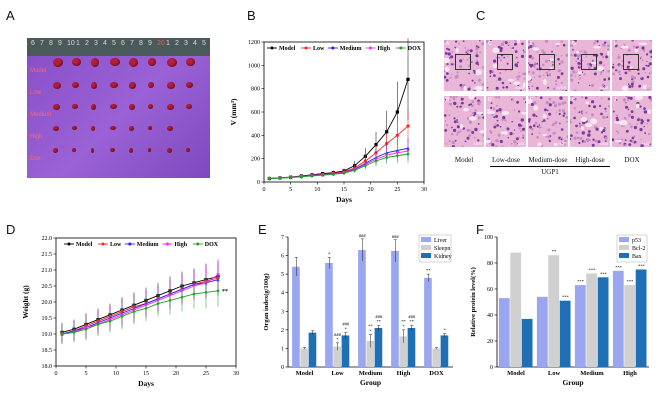 The image size is (660, 409). I want to click on y-tick-label: 1, so click(282, 349).